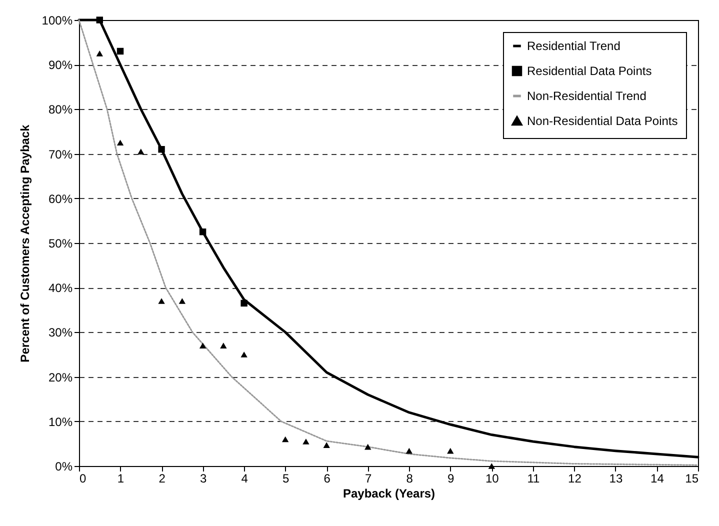 This screenshot has width=719, height=526. Describe the element at coordinates (602, 121) in the screenshot. I see `legend-label: Non-Residential Data Points` at that location.